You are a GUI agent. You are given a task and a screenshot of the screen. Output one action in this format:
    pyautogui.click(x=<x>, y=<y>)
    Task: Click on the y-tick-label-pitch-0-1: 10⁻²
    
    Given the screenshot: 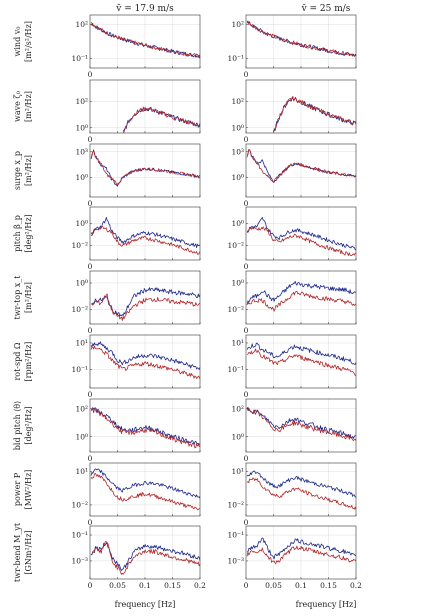 What is the action you would take?
    pyautogui.click(x=79, y=245)
    